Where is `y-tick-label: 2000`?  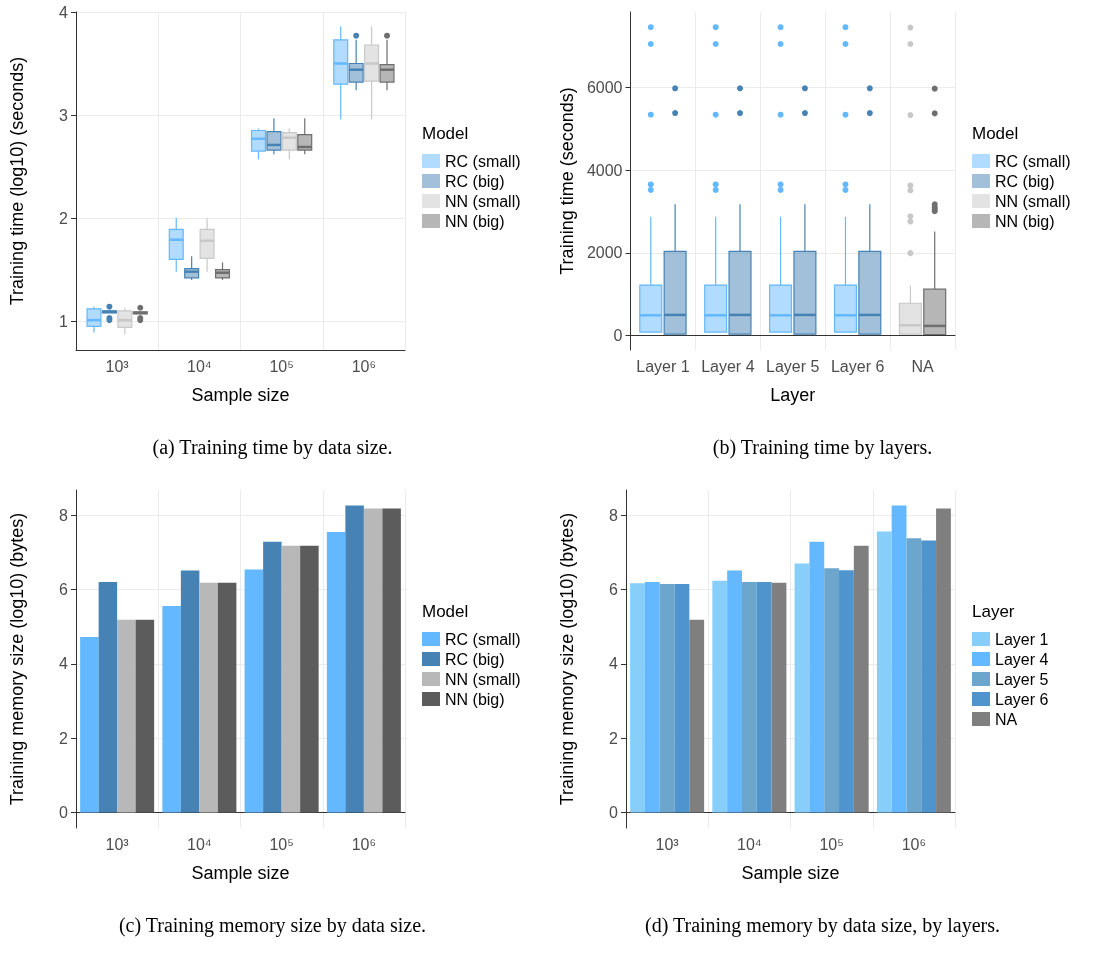 y-tick-label: 2000 is located at coordinates (604, 253).